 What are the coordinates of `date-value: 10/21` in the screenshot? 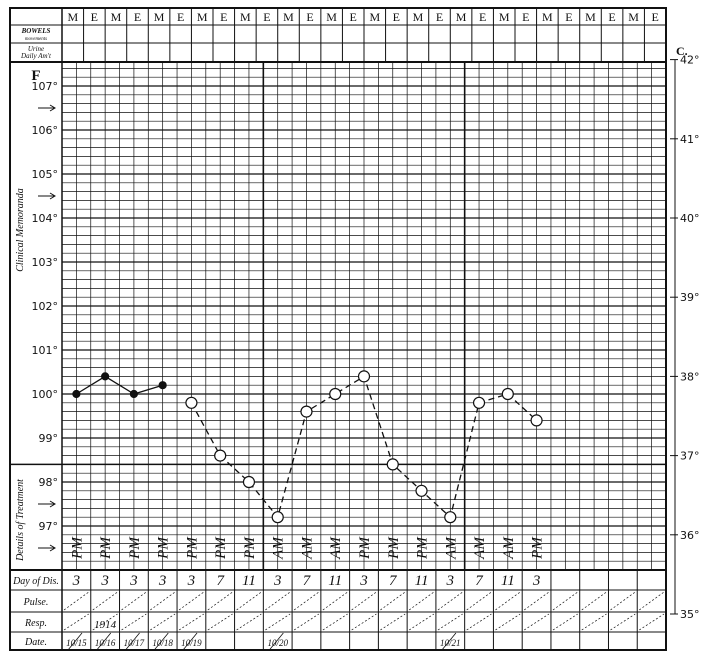 It's located at (450, 643).